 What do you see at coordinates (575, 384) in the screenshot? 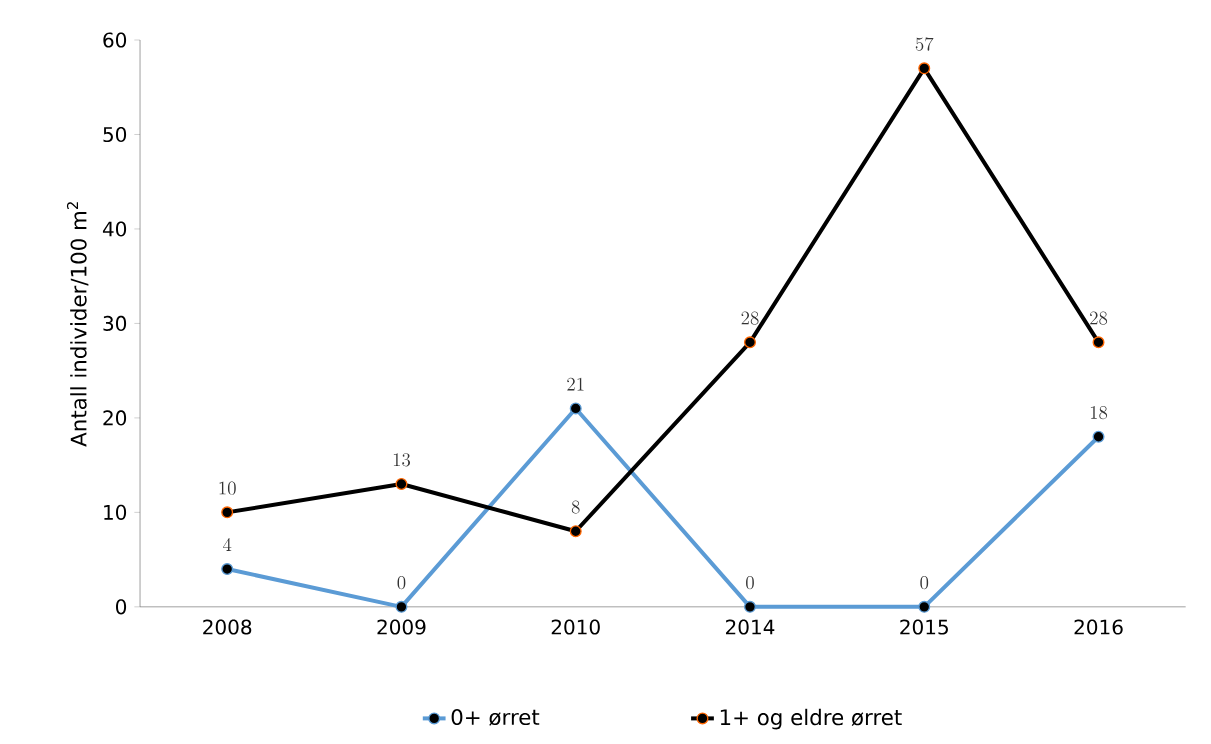
I see `data-label: 21` at bounding box center [575, 384].